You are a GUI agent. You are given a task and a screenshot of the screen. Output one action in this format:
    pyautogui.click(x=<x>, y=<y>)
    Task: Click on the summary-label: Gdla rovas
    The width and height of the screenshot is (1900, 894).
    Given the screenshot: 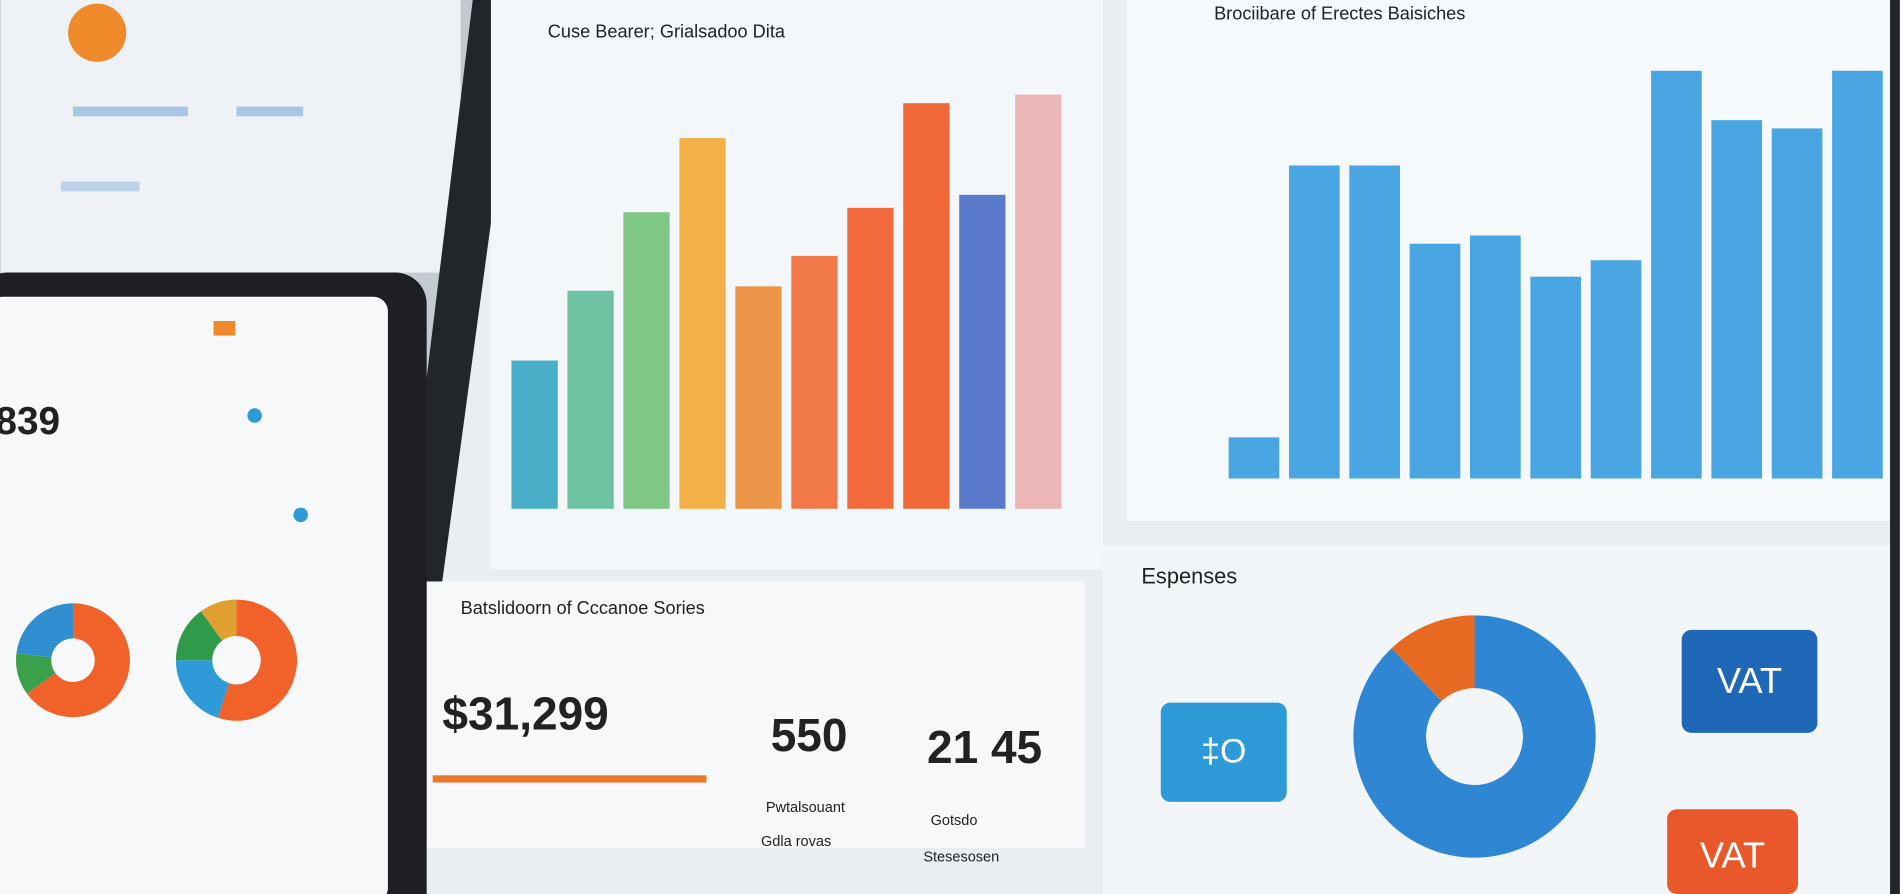 What is the action you would take?
    pyautogui.click(x=796, y=842)
    